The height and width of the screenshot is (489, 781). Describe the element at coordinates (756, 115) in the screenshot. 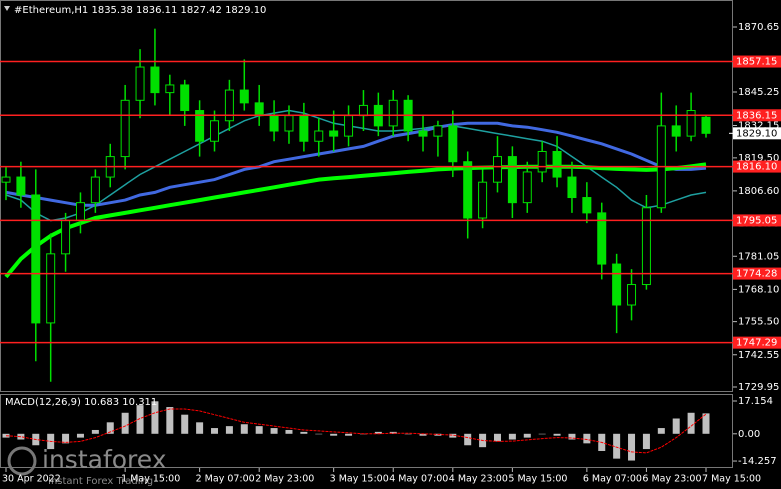

I see `level-label: 1836.15` at that location.